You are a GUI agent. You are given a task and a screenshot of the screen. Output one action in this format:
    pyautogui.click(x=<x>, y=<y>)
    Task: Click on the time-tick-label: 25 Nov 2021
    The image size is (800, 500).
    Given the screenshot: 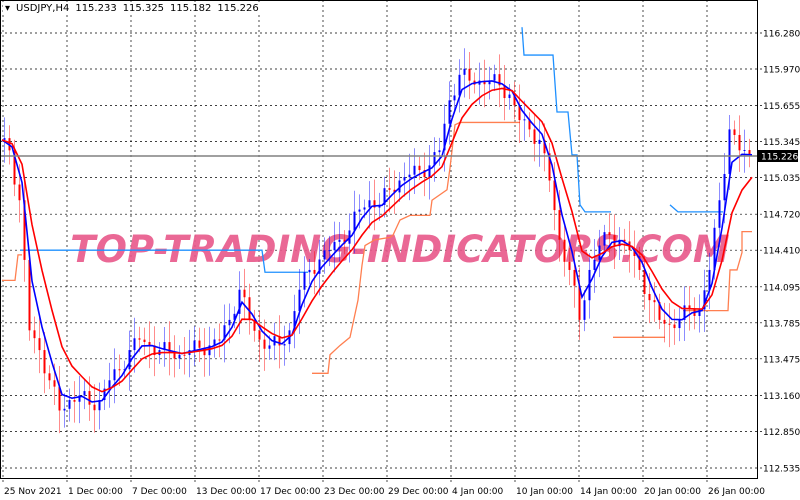 What is the action you would take?
    pyautogui.click(x=33, y=492)
    